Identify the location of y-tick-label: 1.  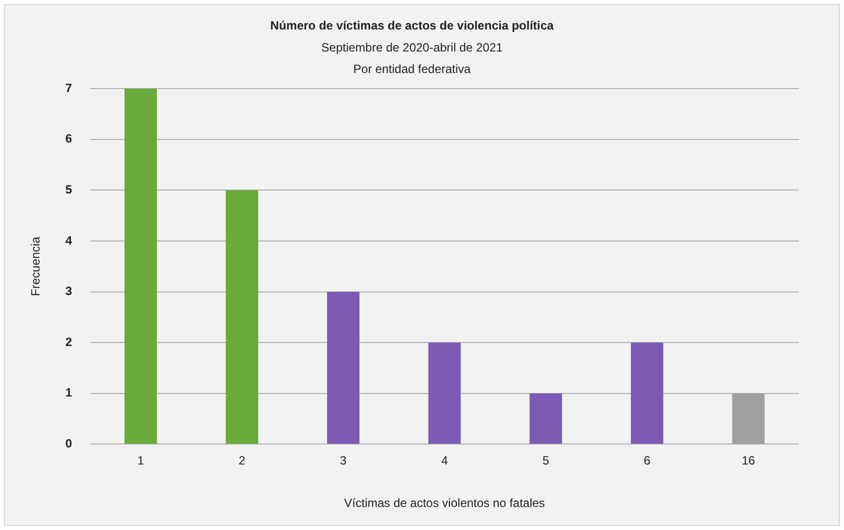
(68, 393).